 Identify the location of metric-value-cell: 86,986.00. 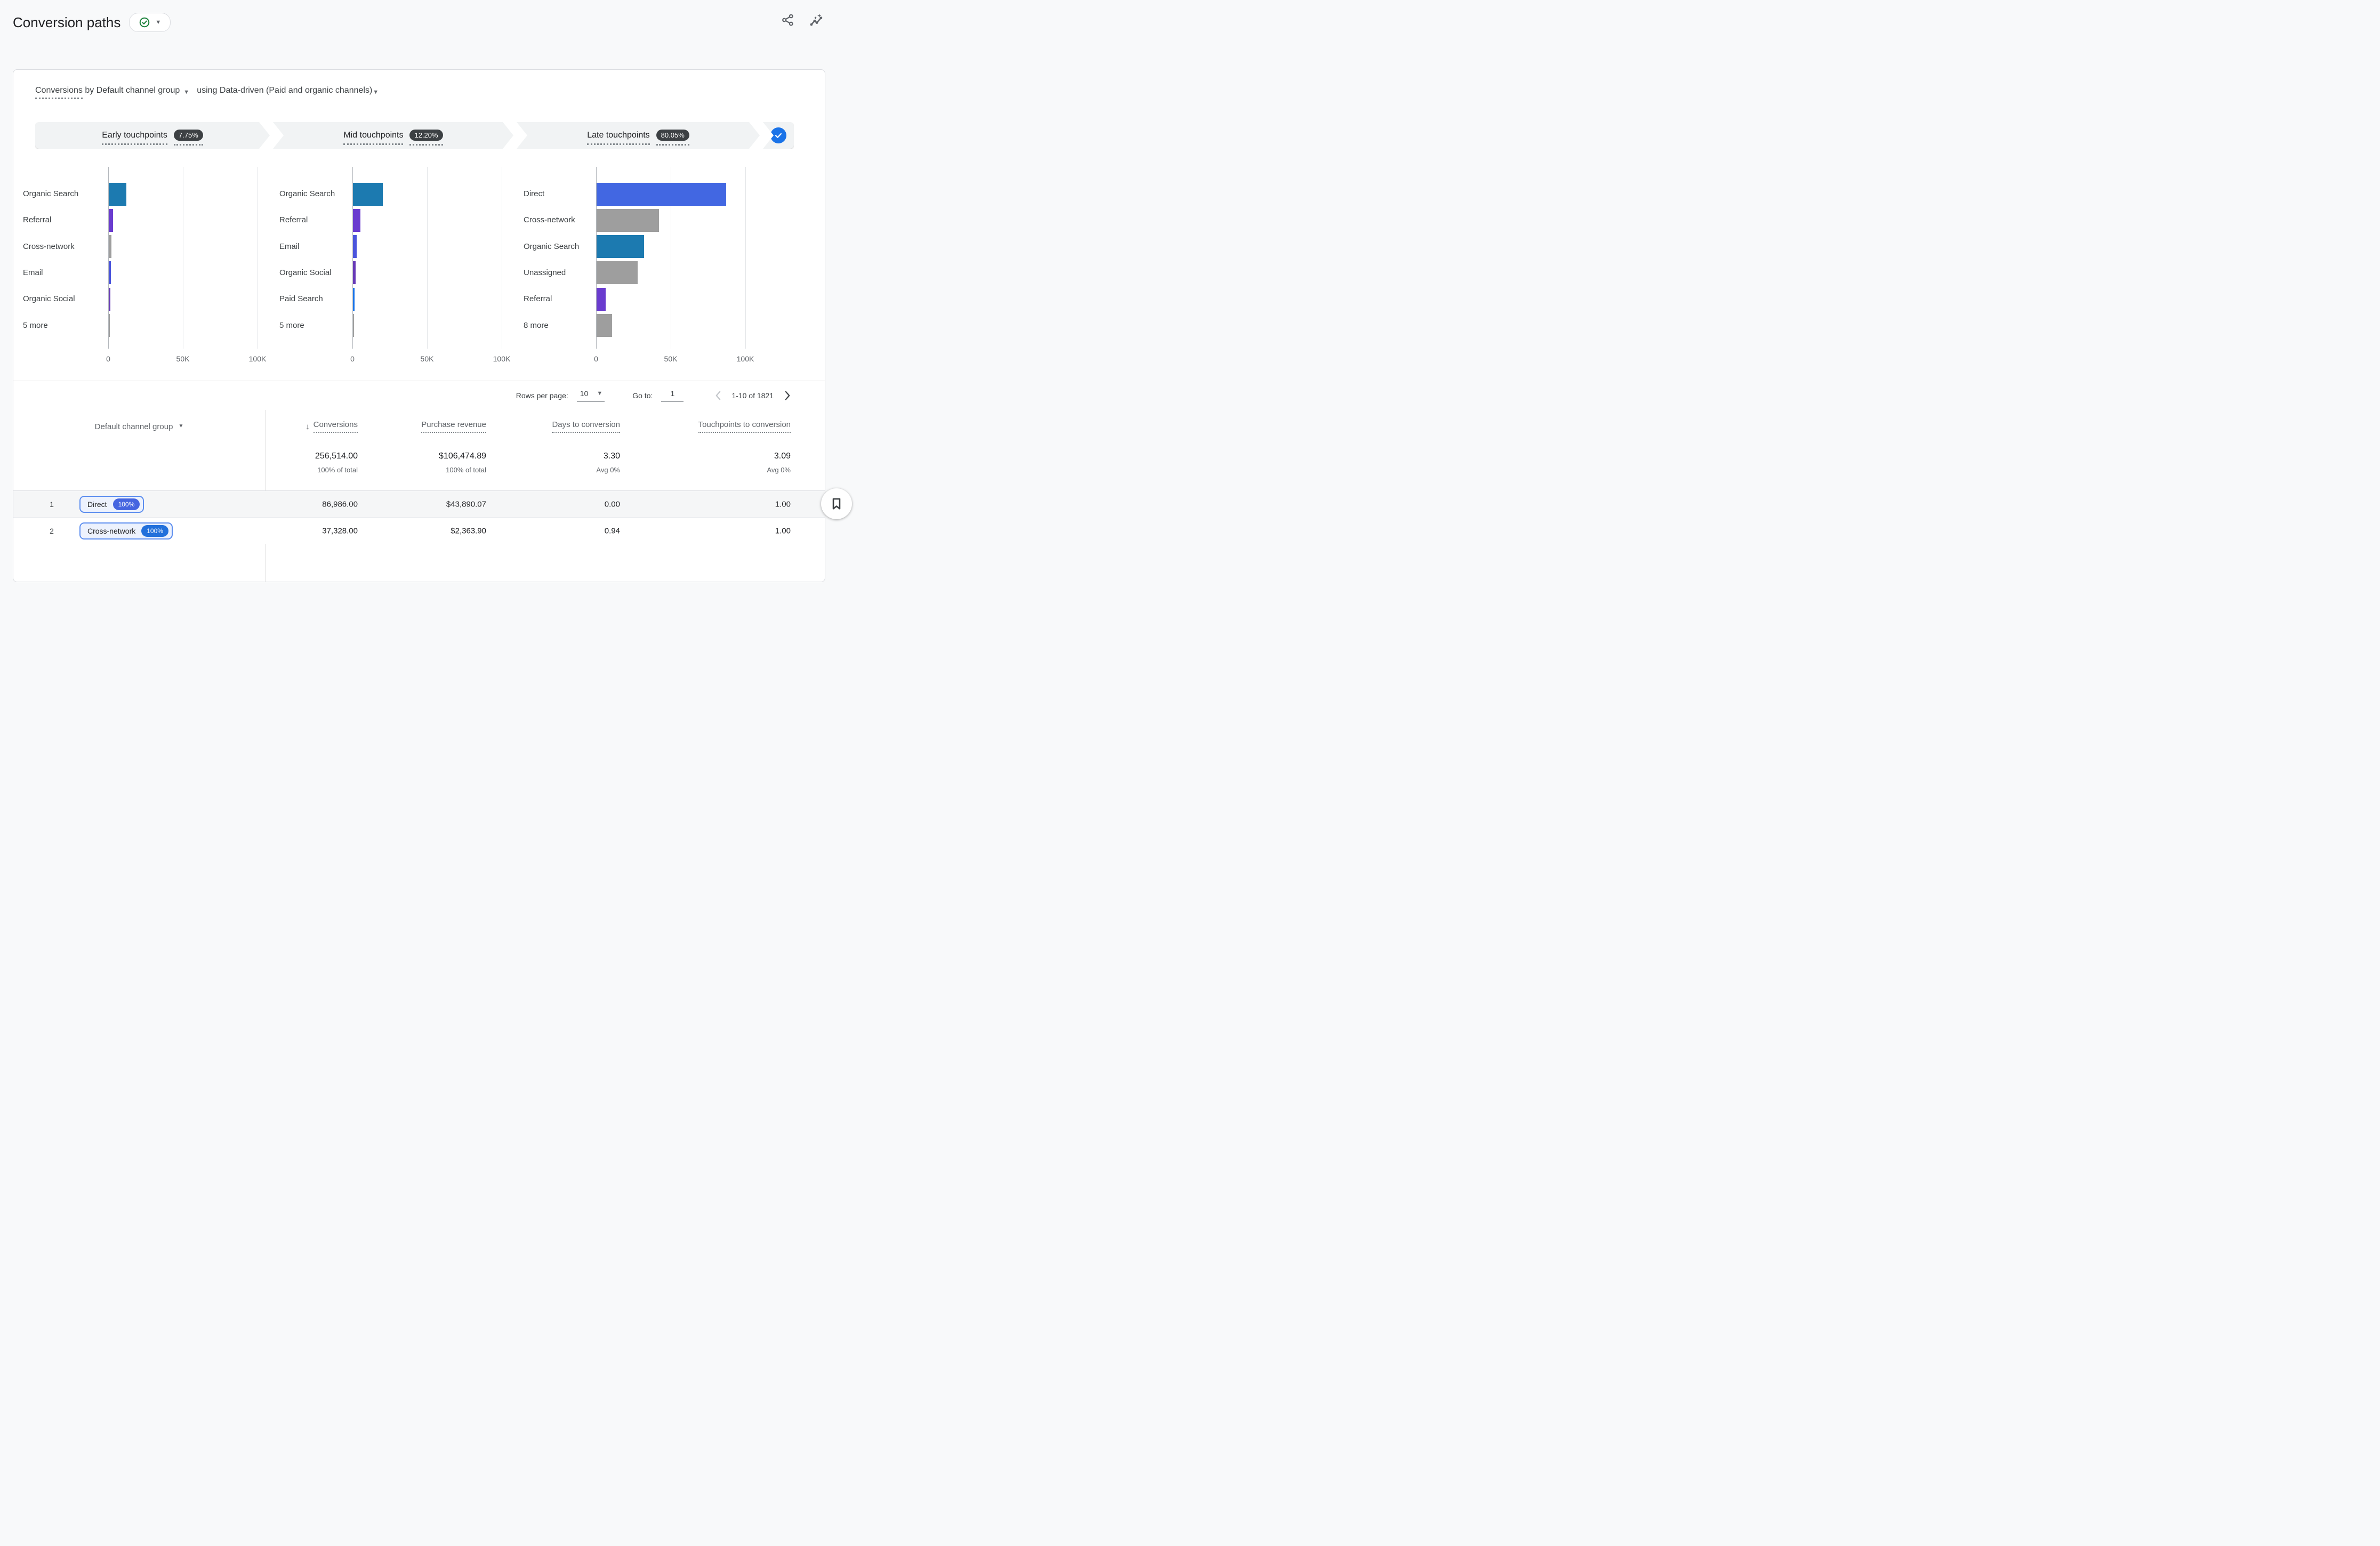
(340, 504).